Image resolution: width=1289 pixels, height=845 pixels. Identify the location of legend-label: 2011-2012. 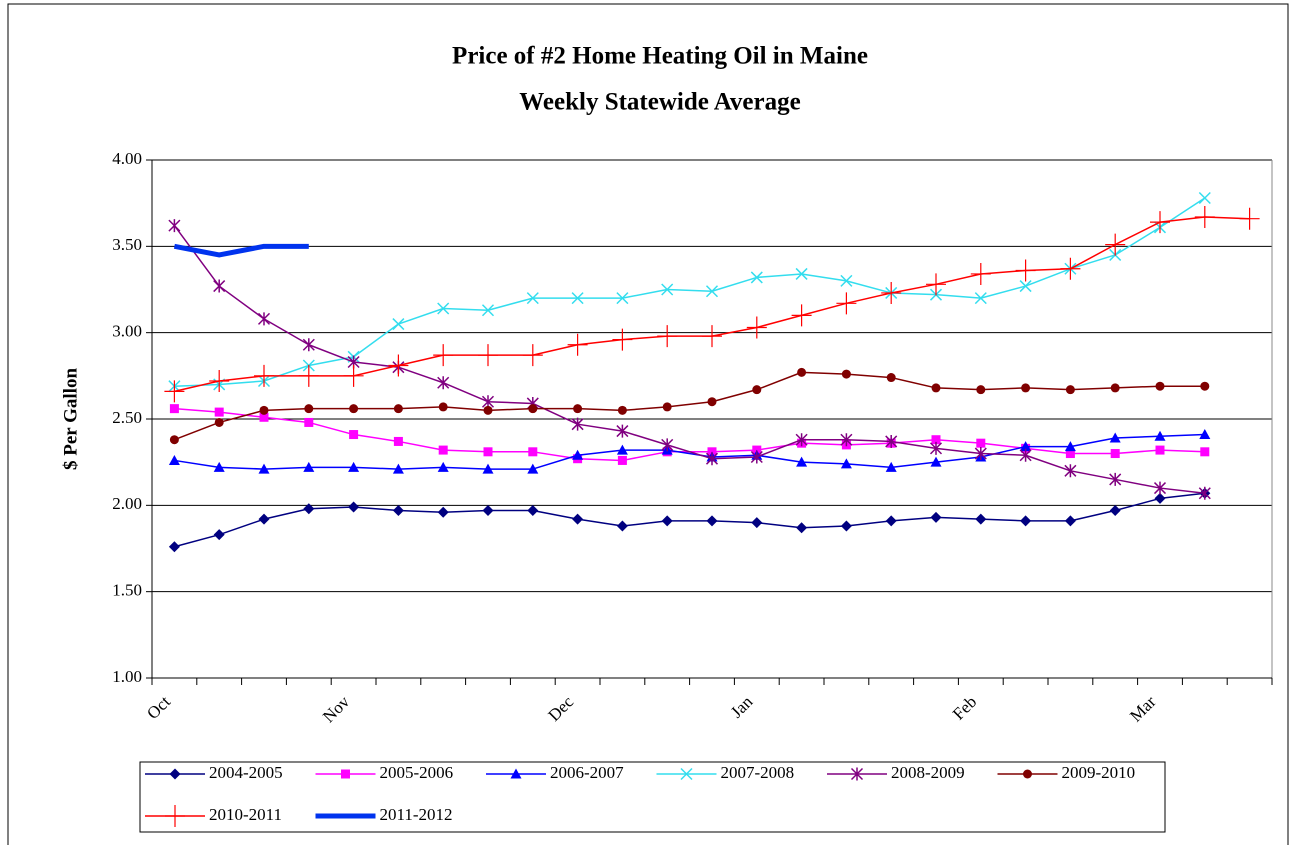
(416, 814).